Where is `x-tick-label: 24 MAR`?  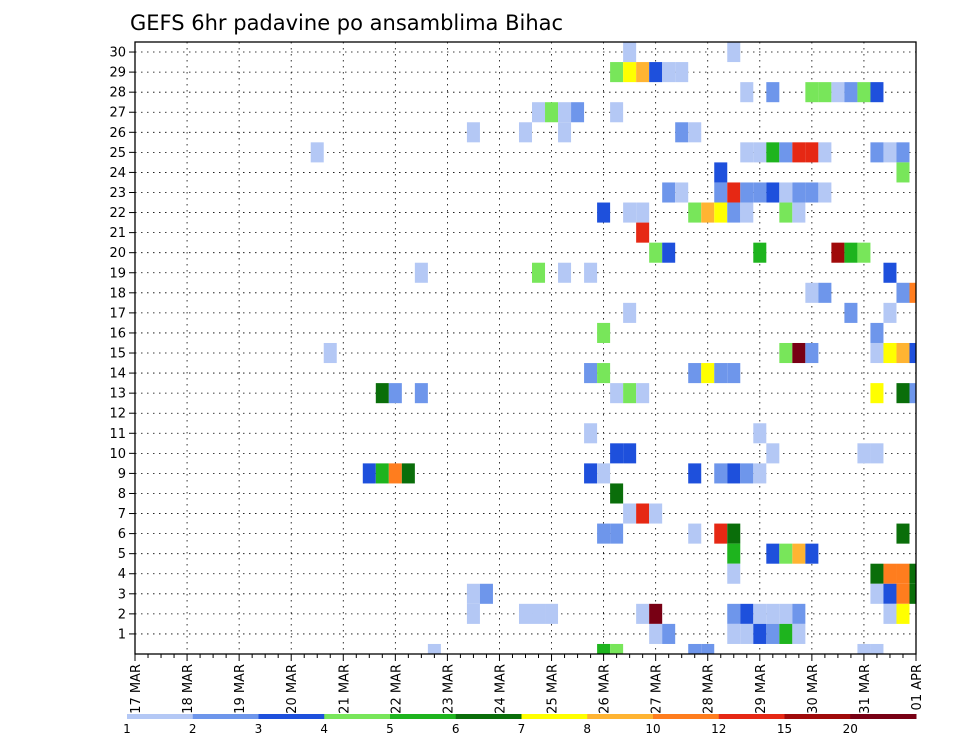
x-tick-label: 24 MAR is located at coordinates (500, 689).